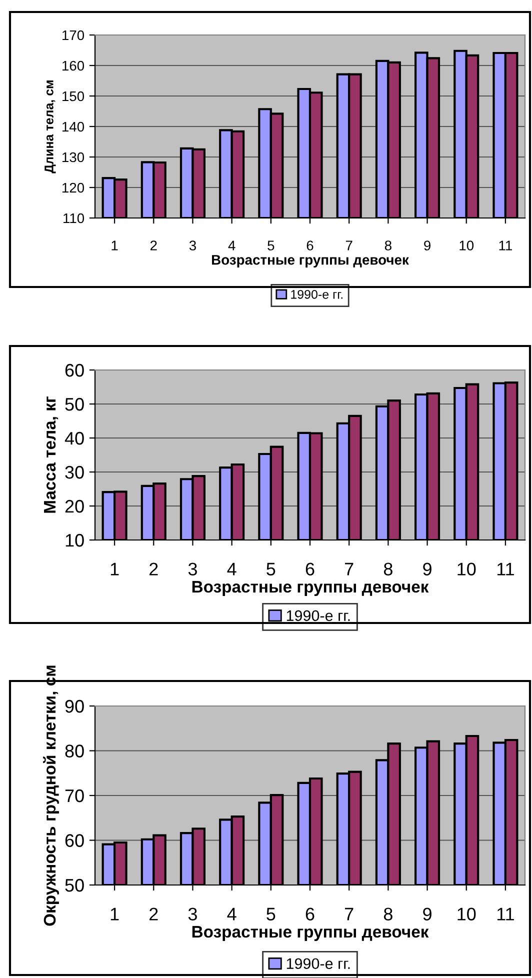 This screenshot has height=978, width=532. I want to click on y-tick-label: 110, so click(73, 218).